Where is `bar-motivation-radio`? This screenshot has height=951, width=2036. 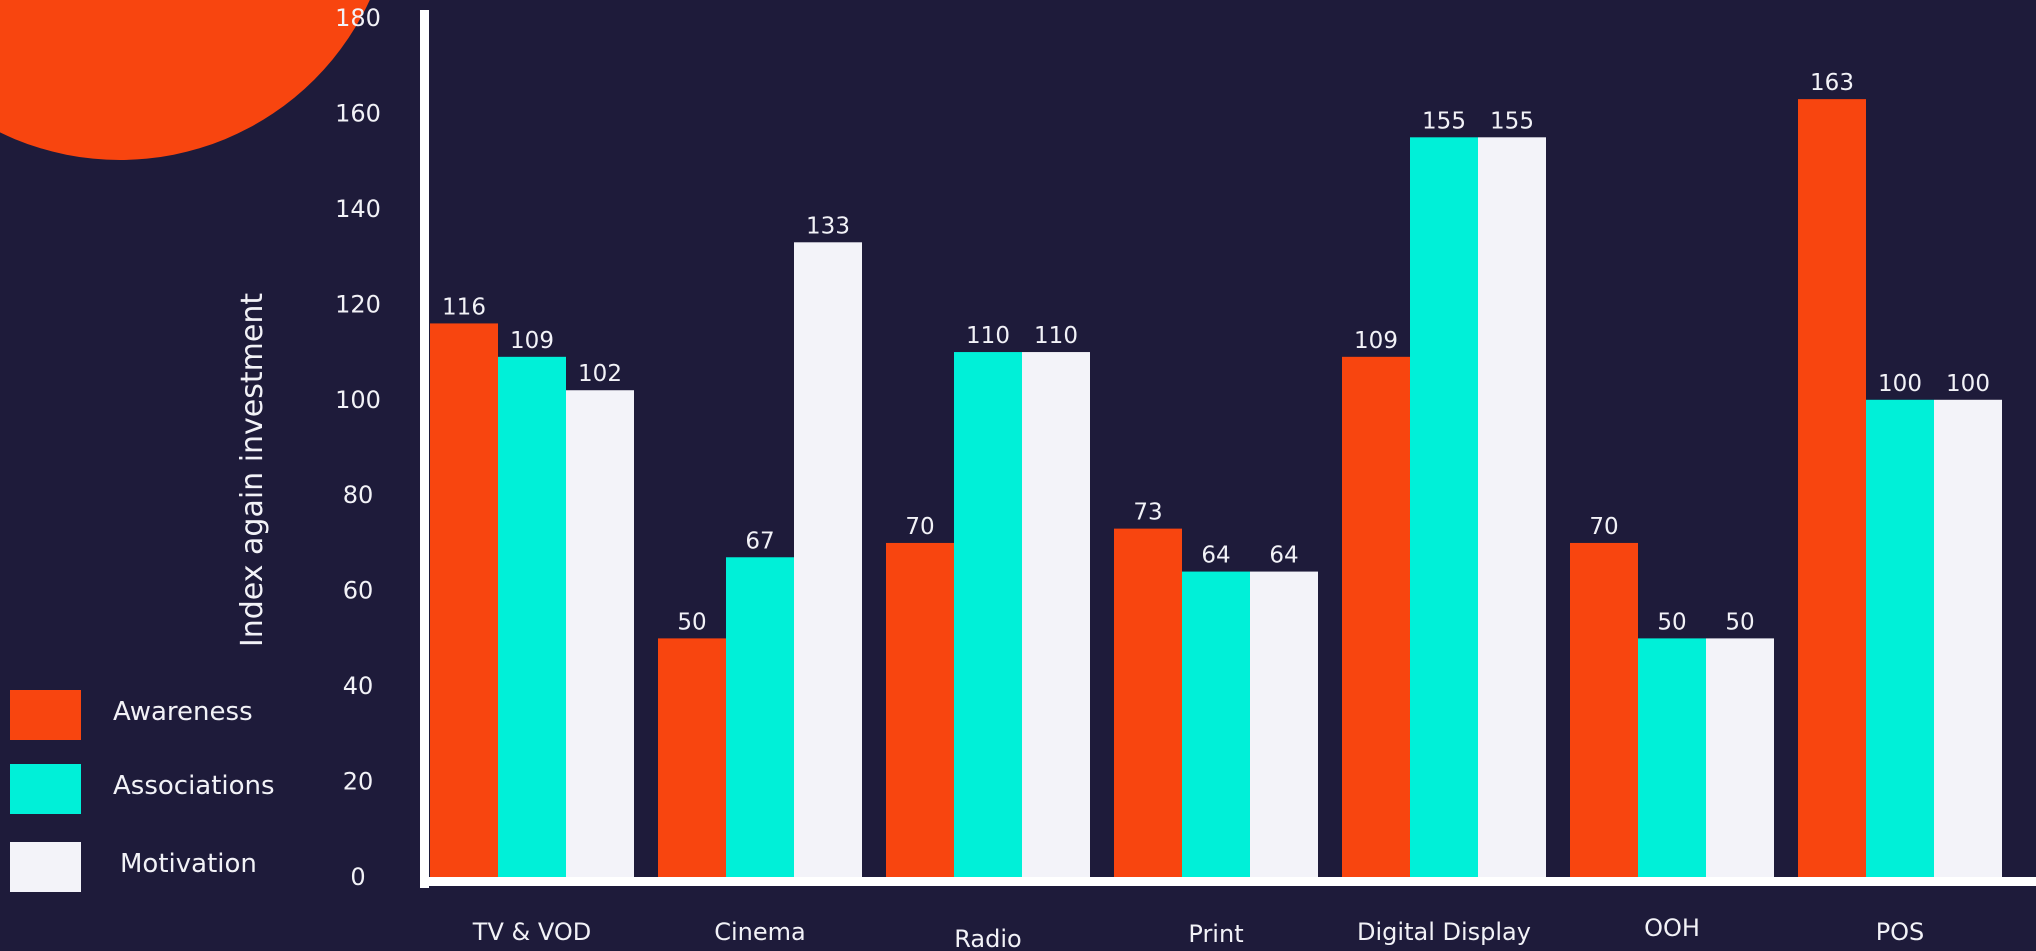
bar-motivation-radio is located at coordinates (1056, 614).